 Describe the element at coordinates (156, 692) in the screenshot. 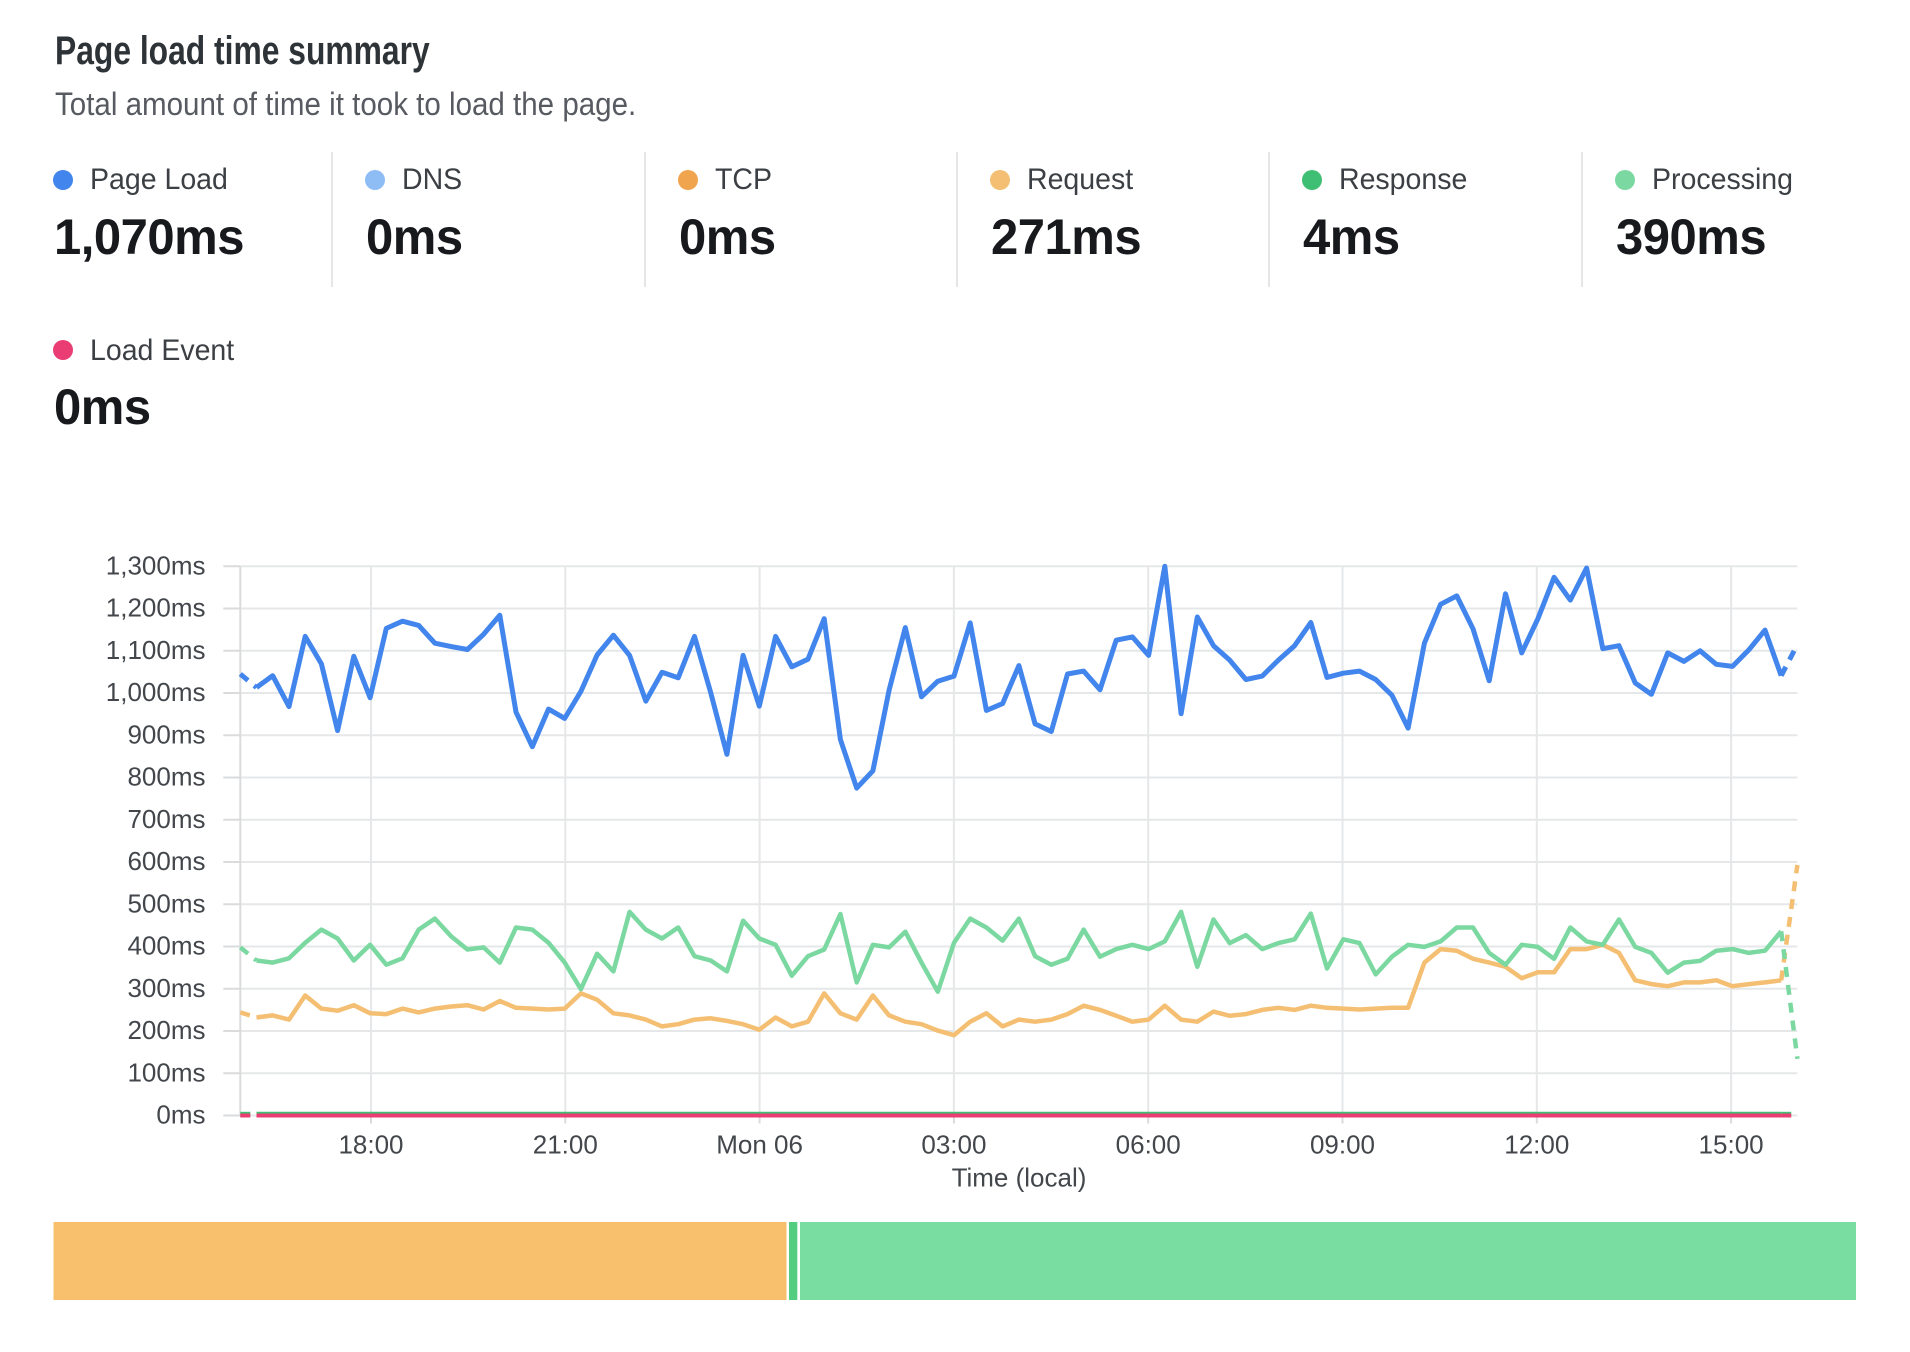

I see `svg-text: 1,000ms` at that location.